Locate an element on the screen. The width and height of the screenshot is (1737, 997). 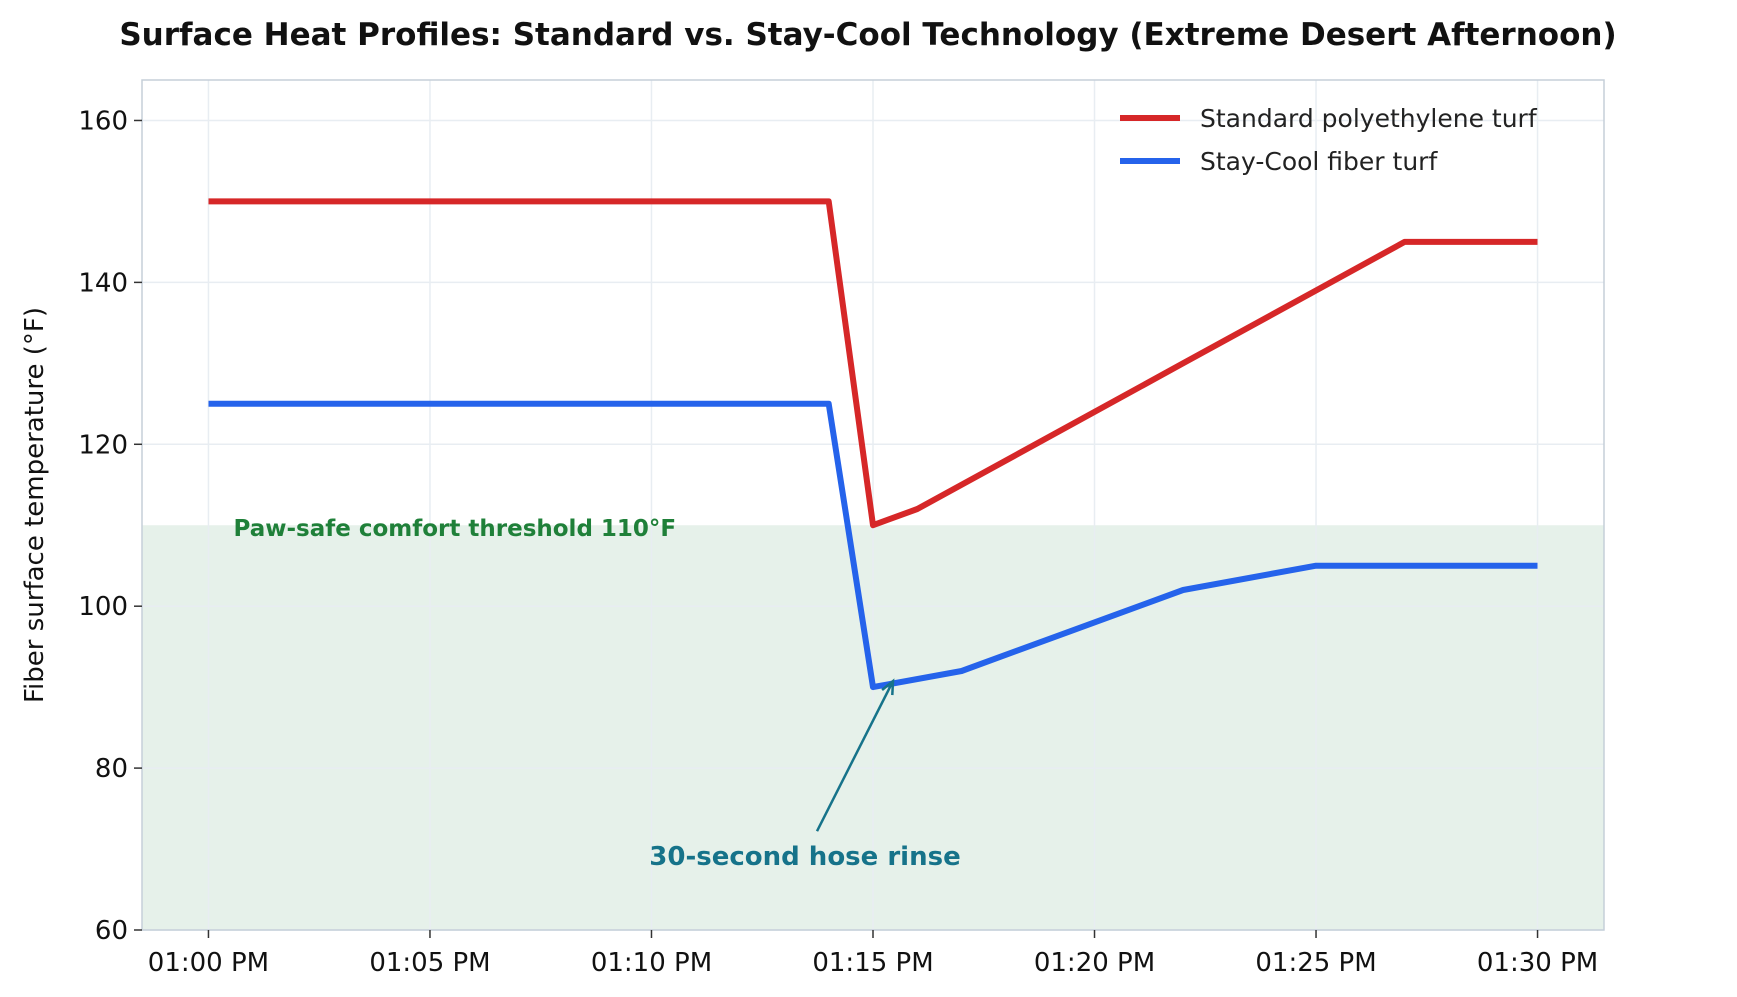
y-axis-label: Fiber surface temperature (°F) is located at coordinates (35, 505).